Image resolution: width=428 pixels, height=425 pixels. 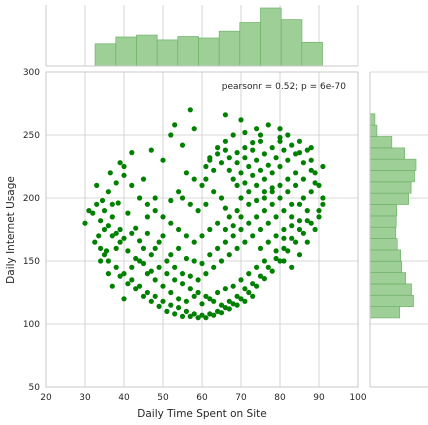 What do you see at coordinates (35, 388) in the screenshot?
I see `y-tick-label: 50` at bounding box center [35, 388].